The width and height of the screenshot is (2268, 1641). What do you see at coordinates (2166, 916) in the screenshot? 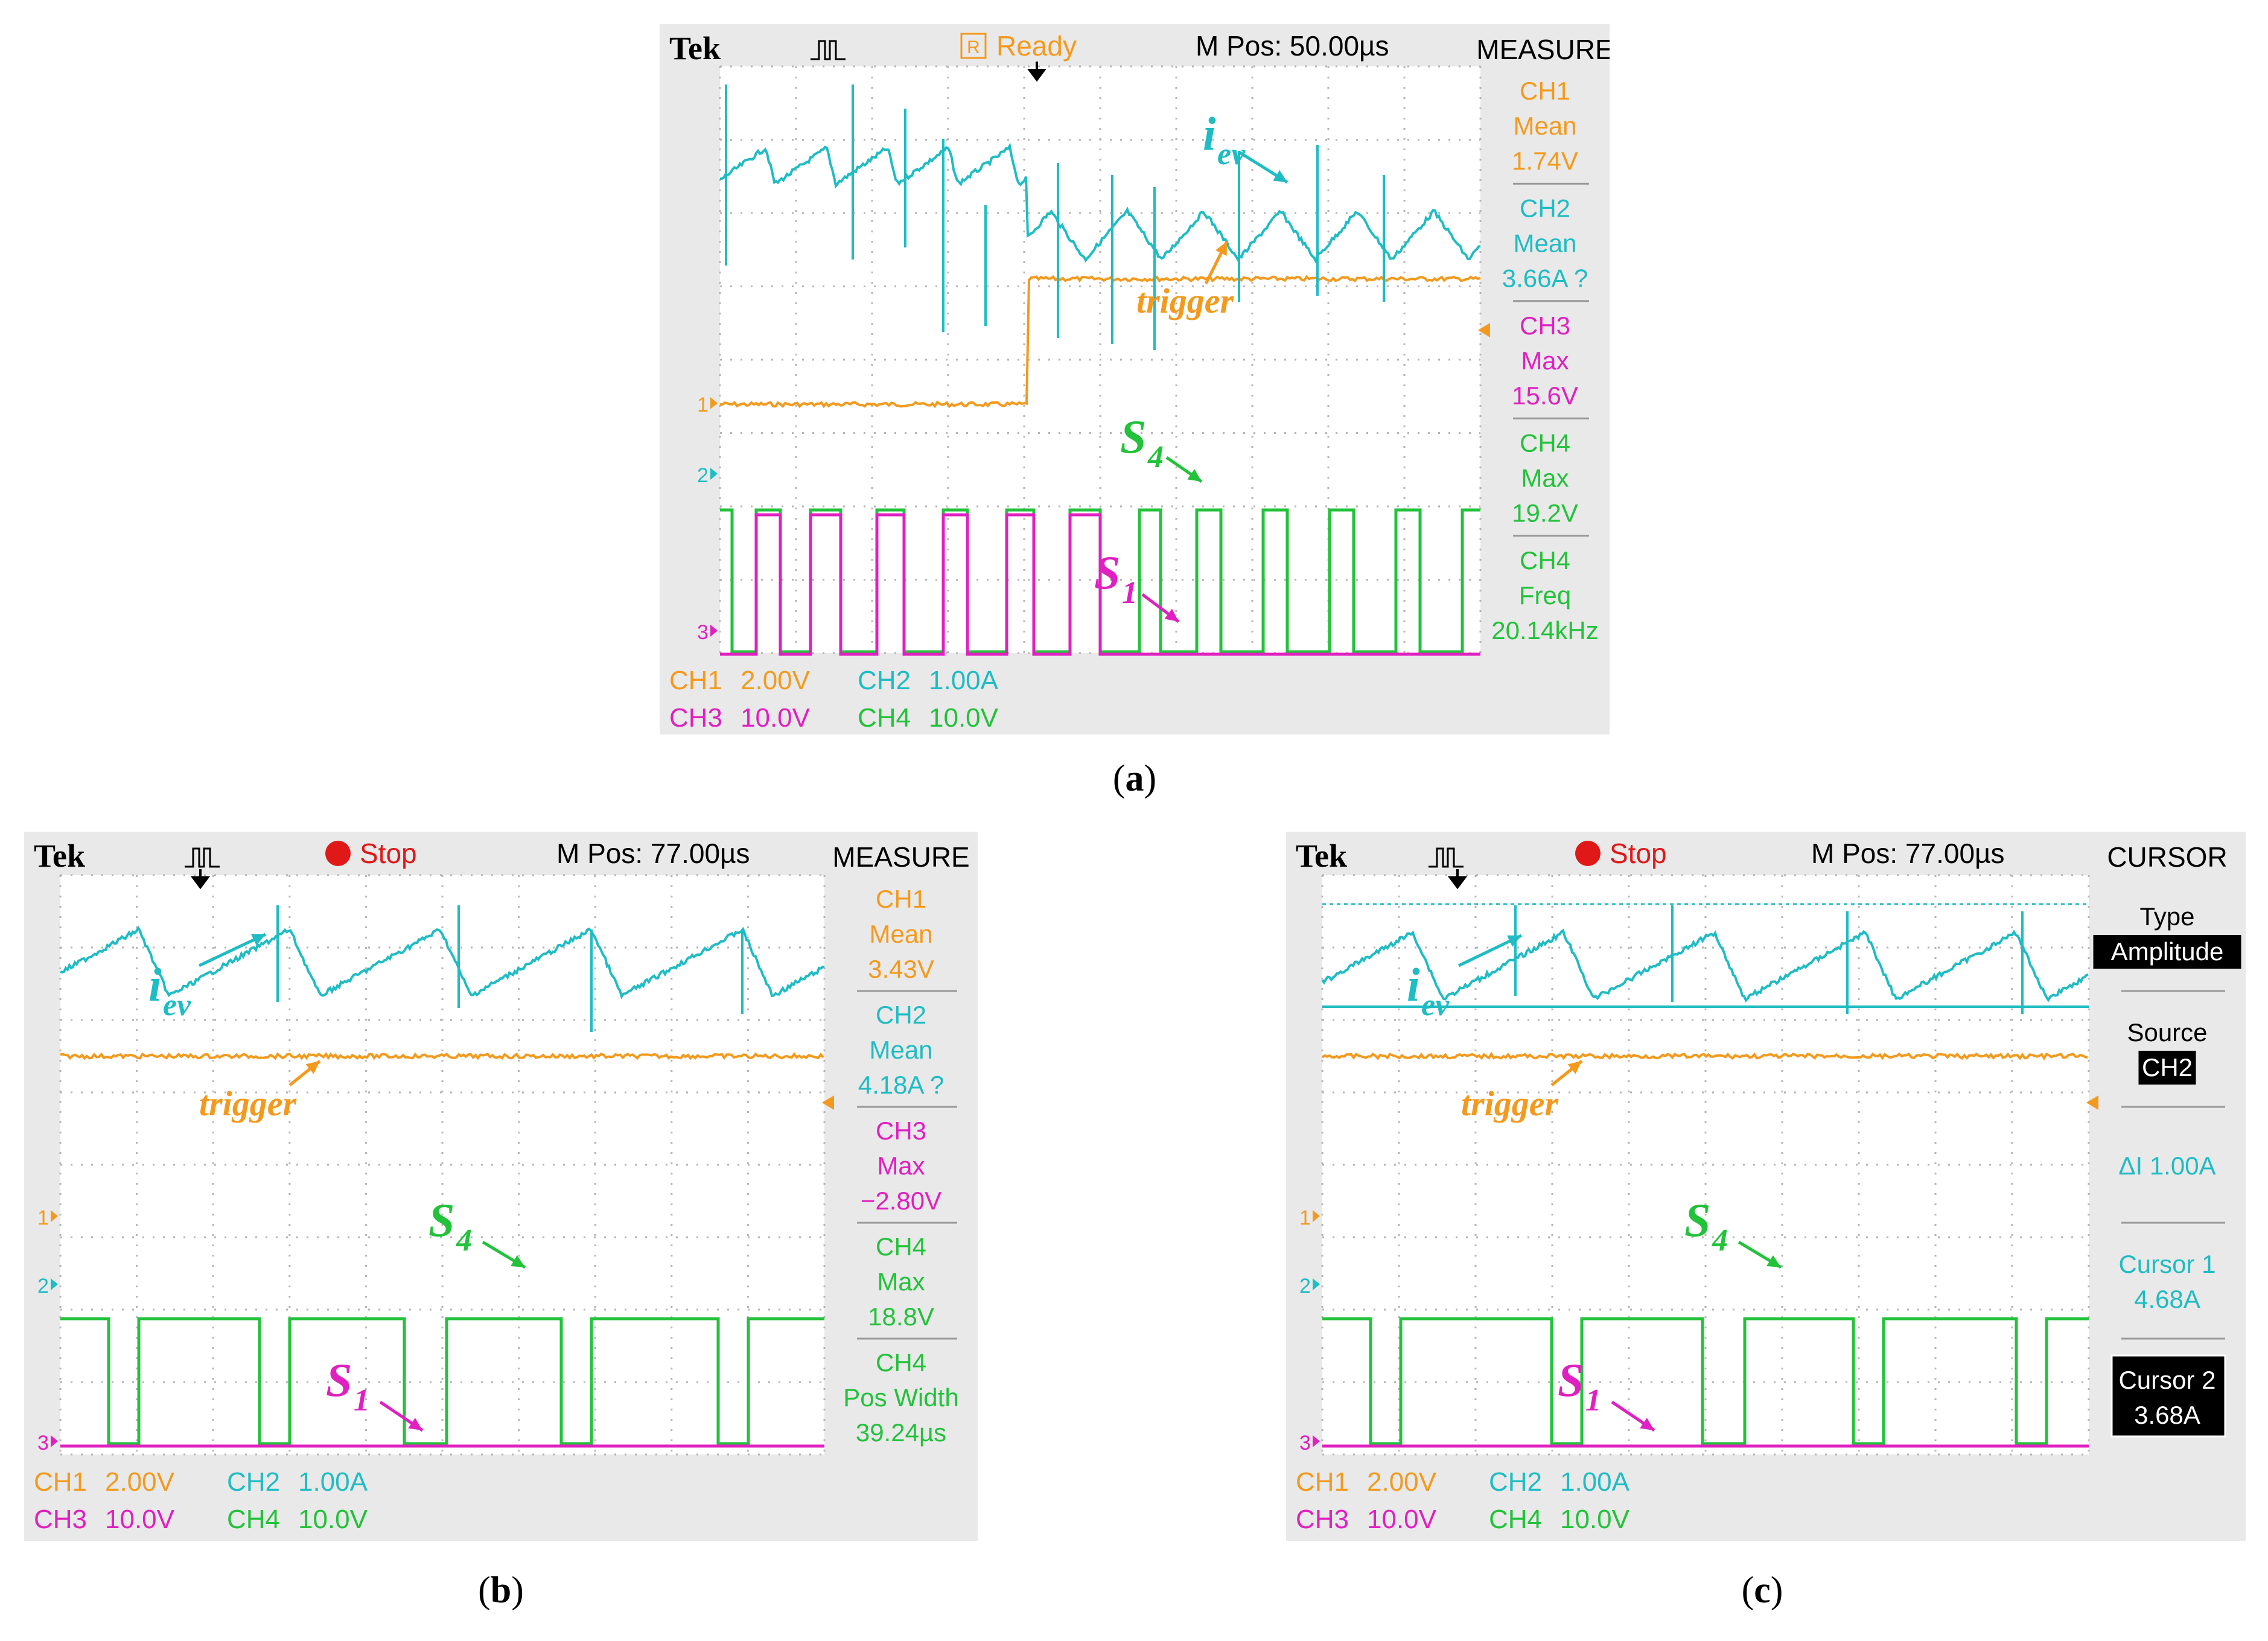
I see `menu-item-text: Type` at bounding box center [2166, 916].